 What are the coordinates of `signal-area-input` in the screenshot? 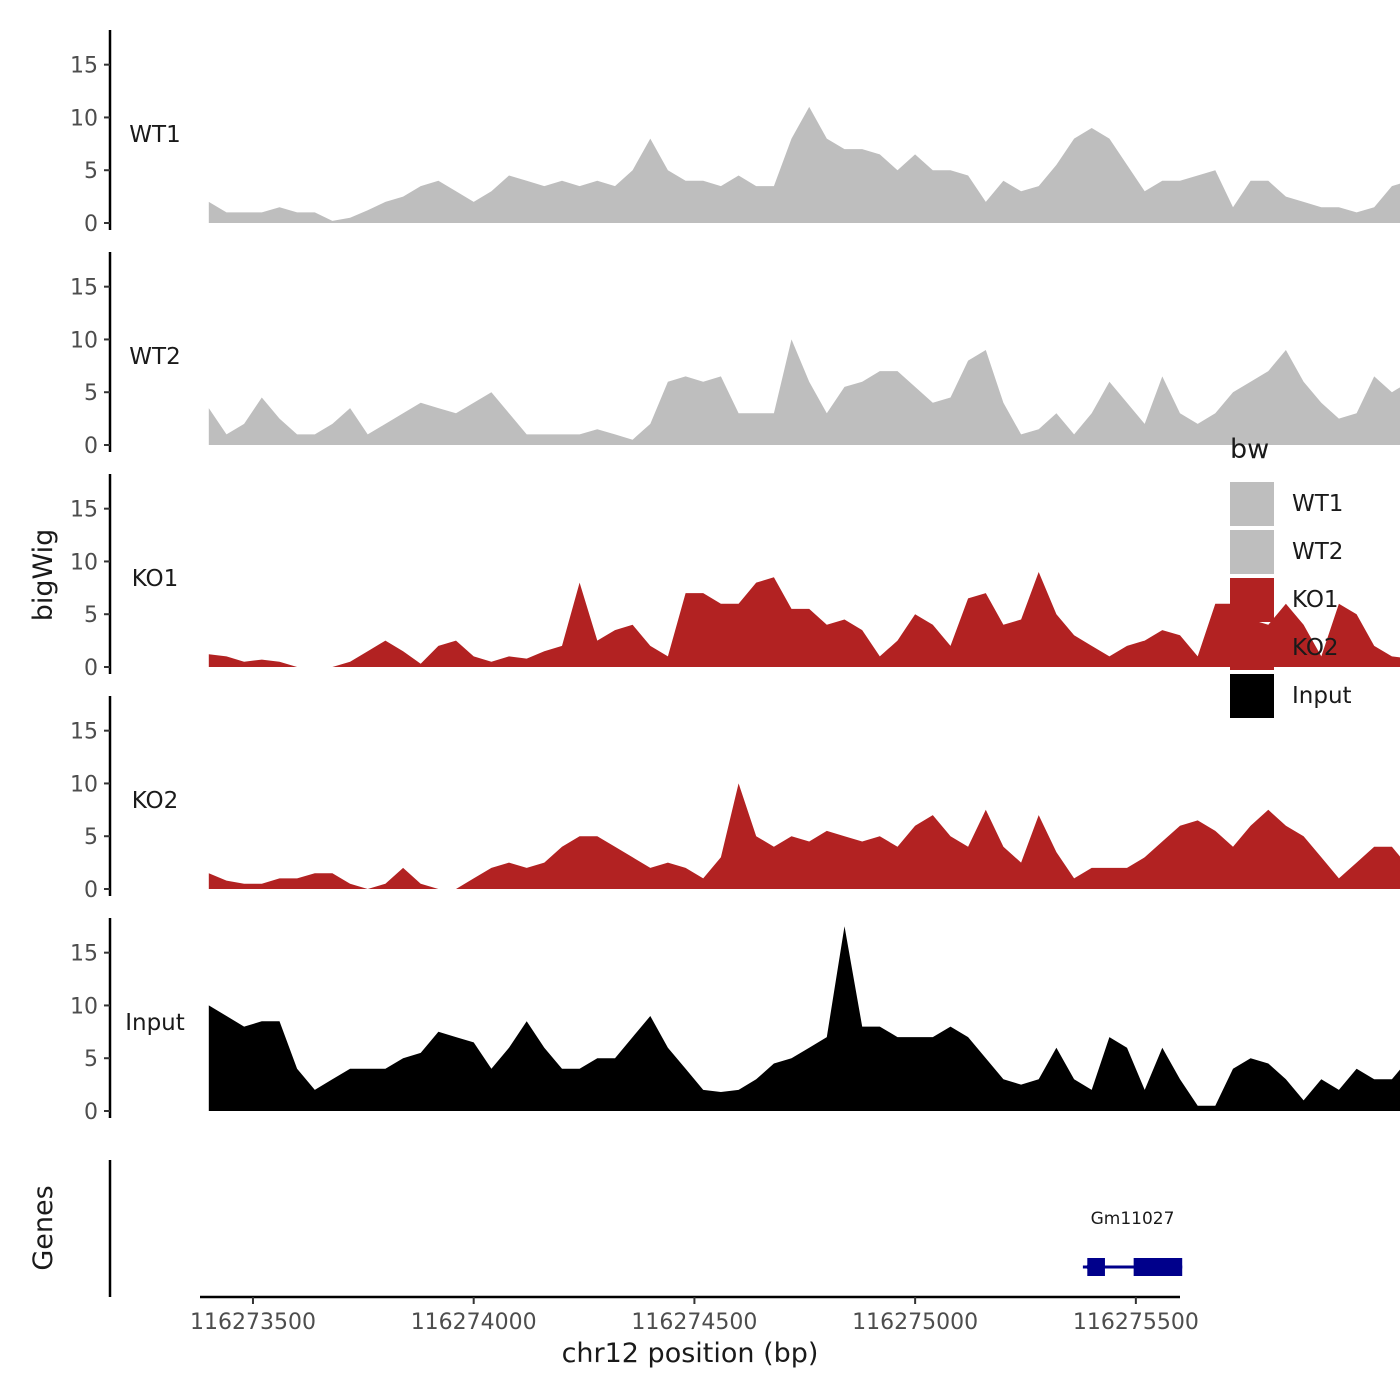 It's located at (804, 1018).